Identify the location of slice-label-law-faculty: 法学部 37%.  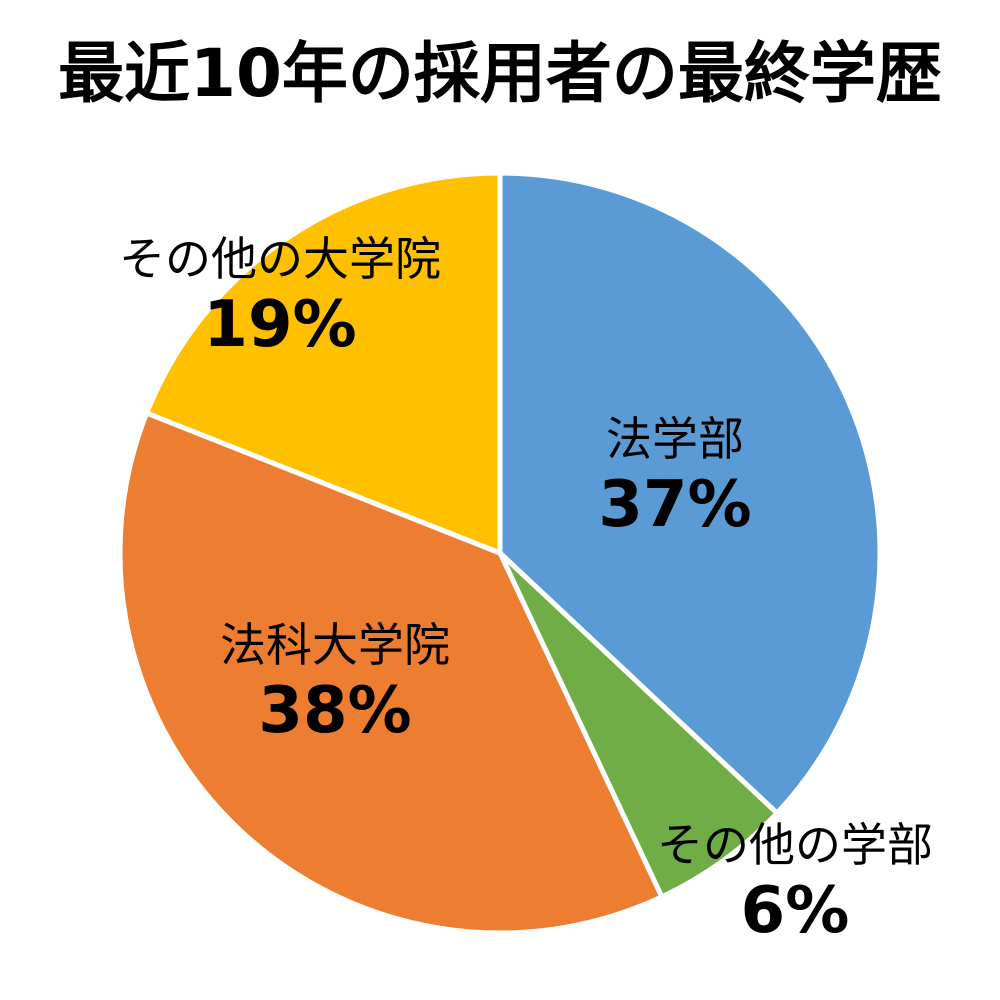
(674, 478).